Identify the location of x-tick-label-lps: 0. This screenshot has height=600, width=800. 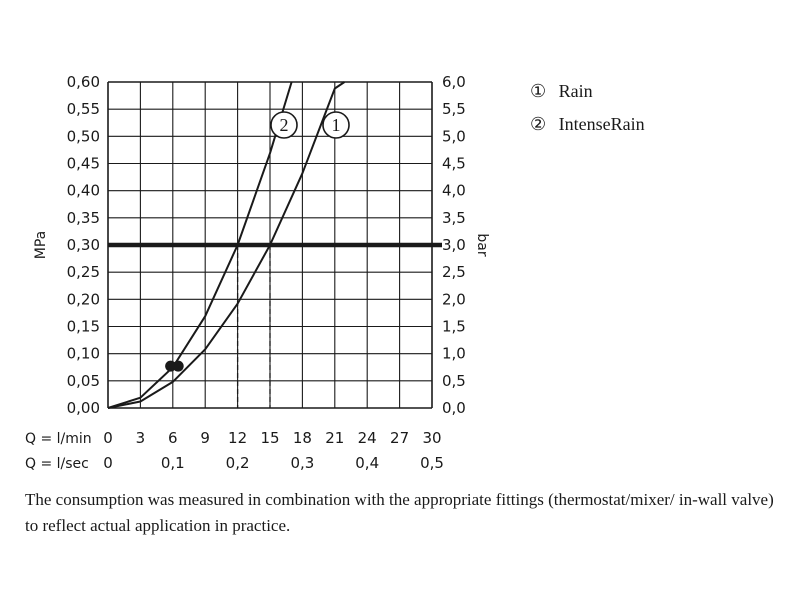
(108, 463).